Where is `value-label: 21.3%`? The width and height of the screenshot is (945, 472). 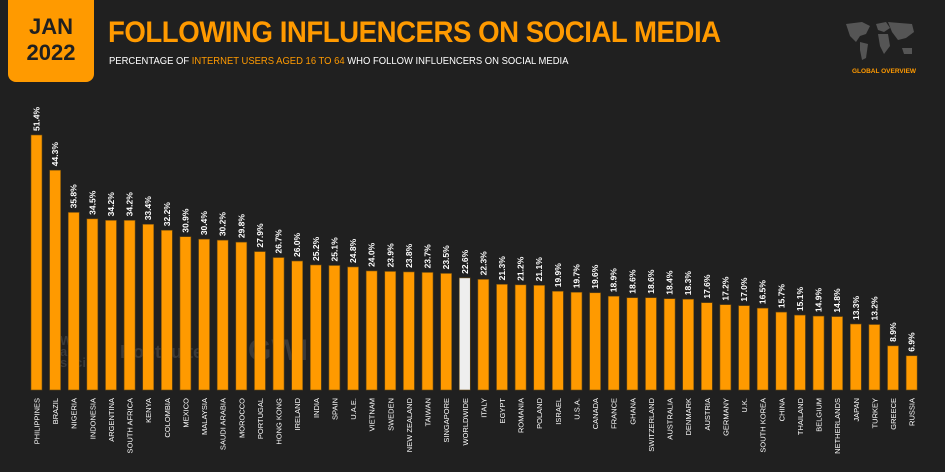 value-label: 21.3% is located at coordinates (502, 268).